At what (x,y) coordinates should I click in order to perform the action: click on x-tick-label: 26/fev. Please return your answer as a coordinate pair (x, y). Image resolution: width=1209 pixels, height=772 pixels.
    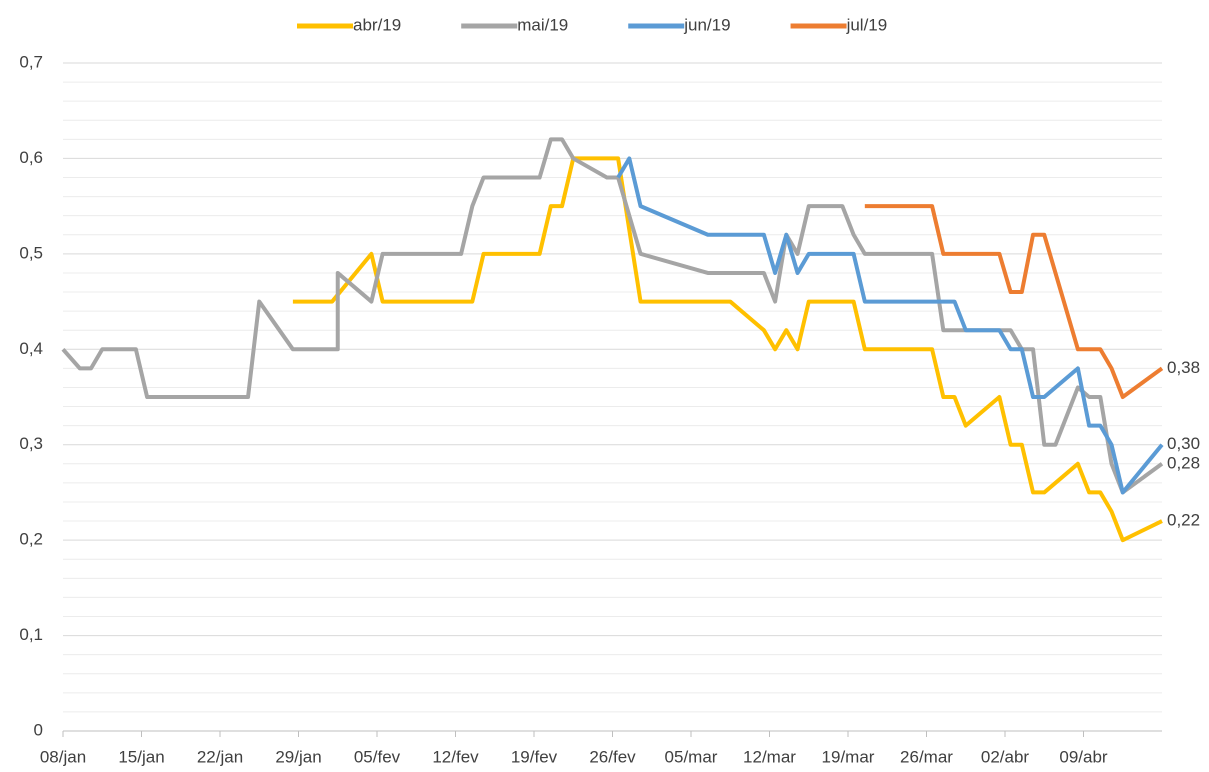
    Looking at the image, I should click on (612, 756).